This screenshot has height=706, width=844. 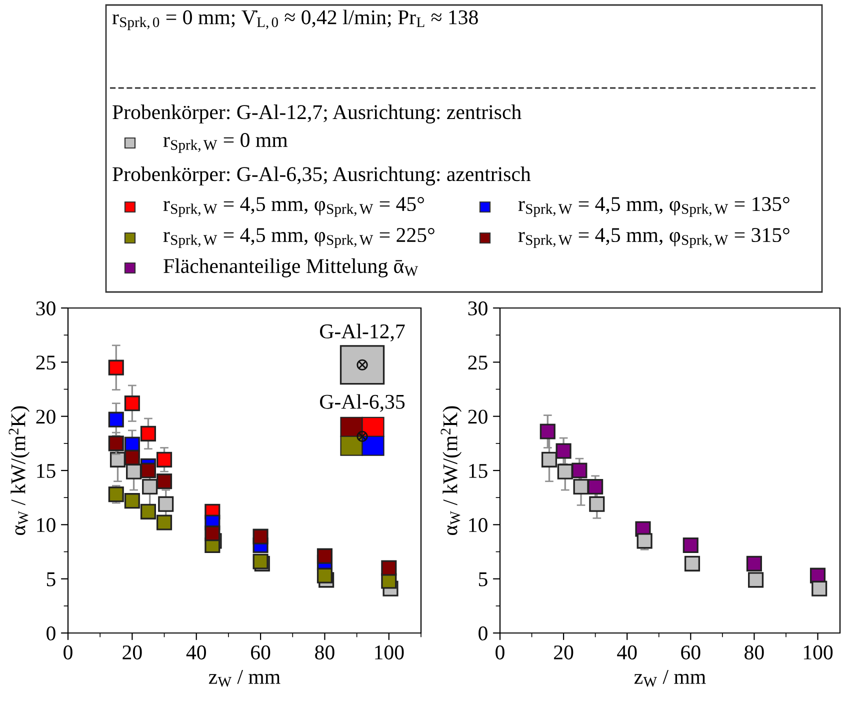 What do you see at coordinates (362, 333) in the screenshot?
I see `annotation: G-Al-12,7` at bounding box center [362, 333].